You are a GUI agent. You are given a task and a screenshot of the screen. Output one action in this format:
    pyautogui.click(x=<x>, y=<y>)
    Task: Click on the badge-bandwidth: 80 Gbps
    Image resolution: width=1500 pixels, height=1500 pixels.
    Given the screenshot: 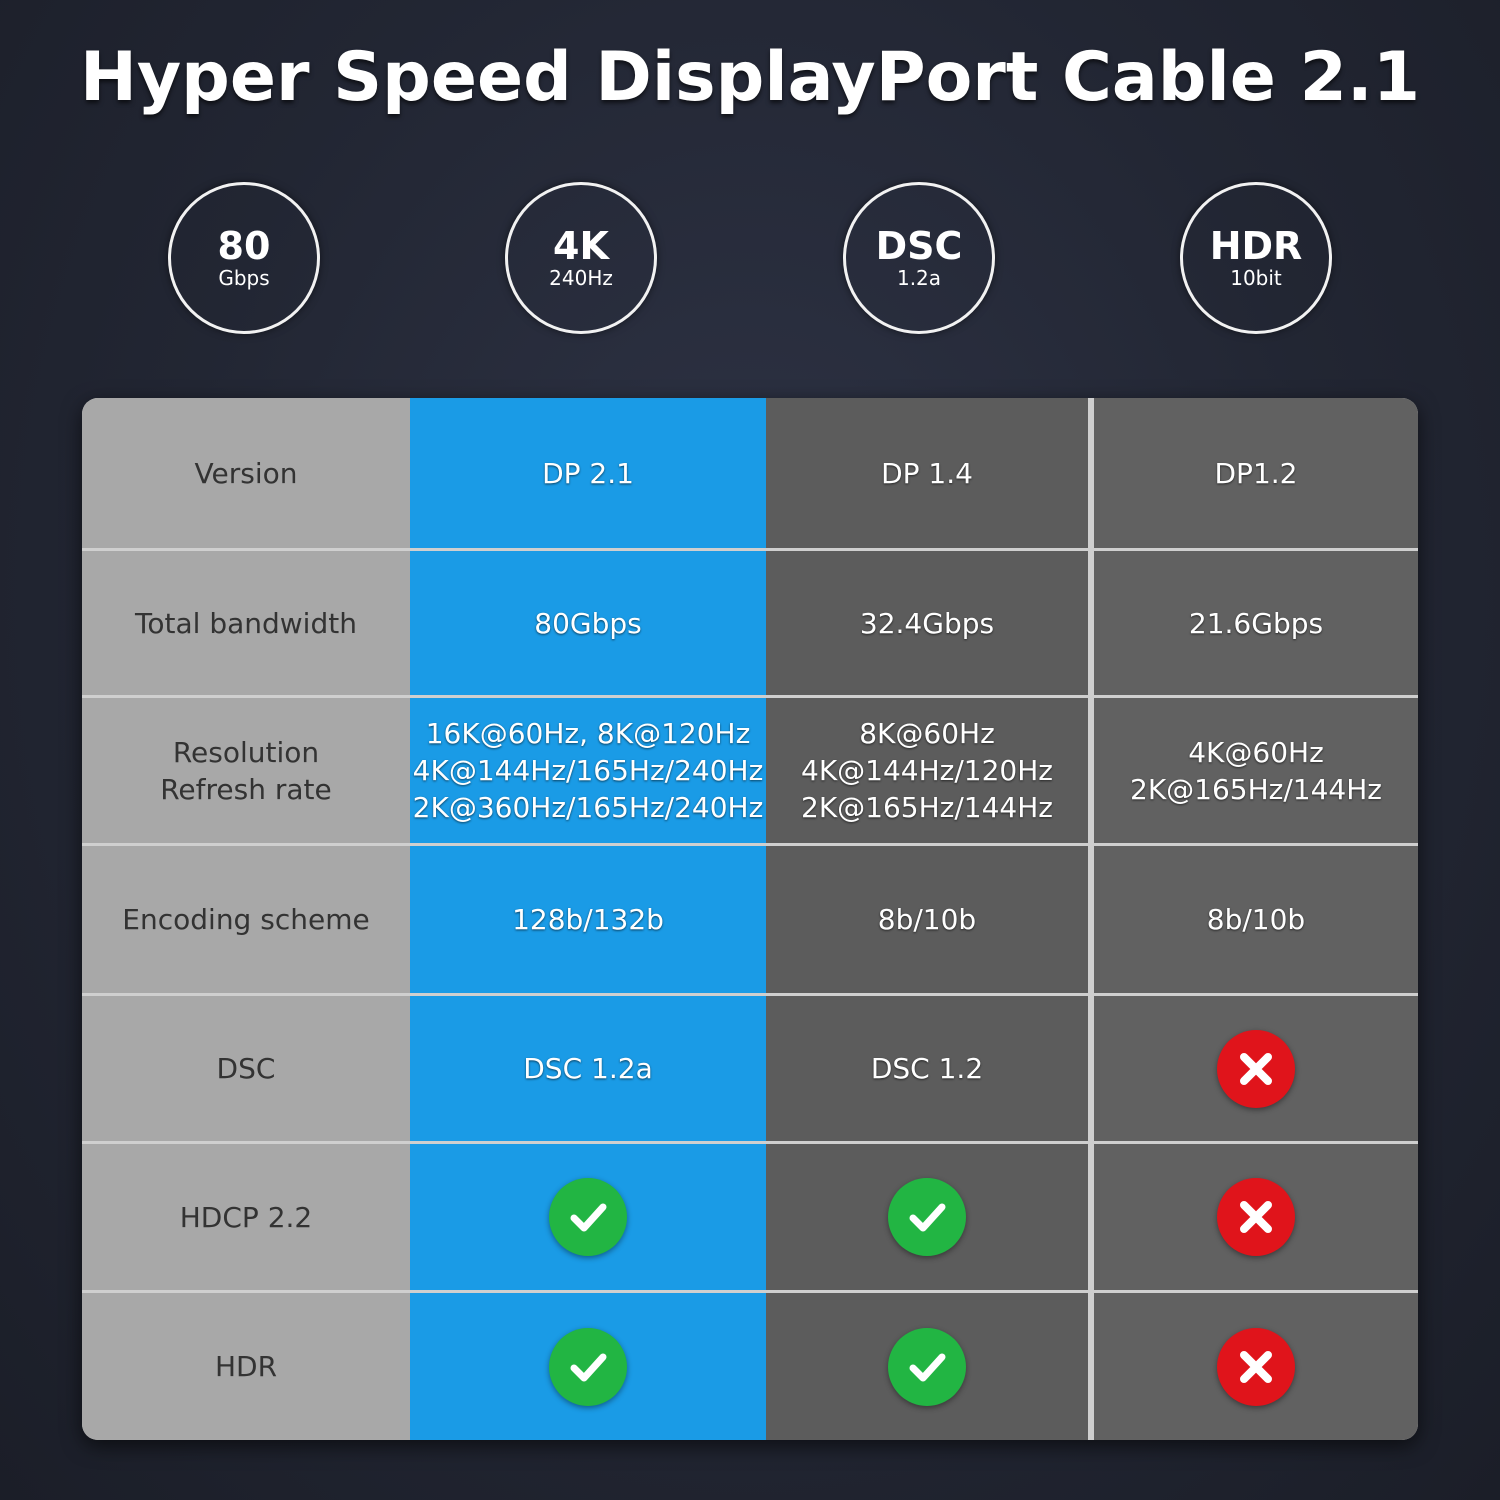 What is the action you would take?
    pyautogui.click(x=244, y=258)
    